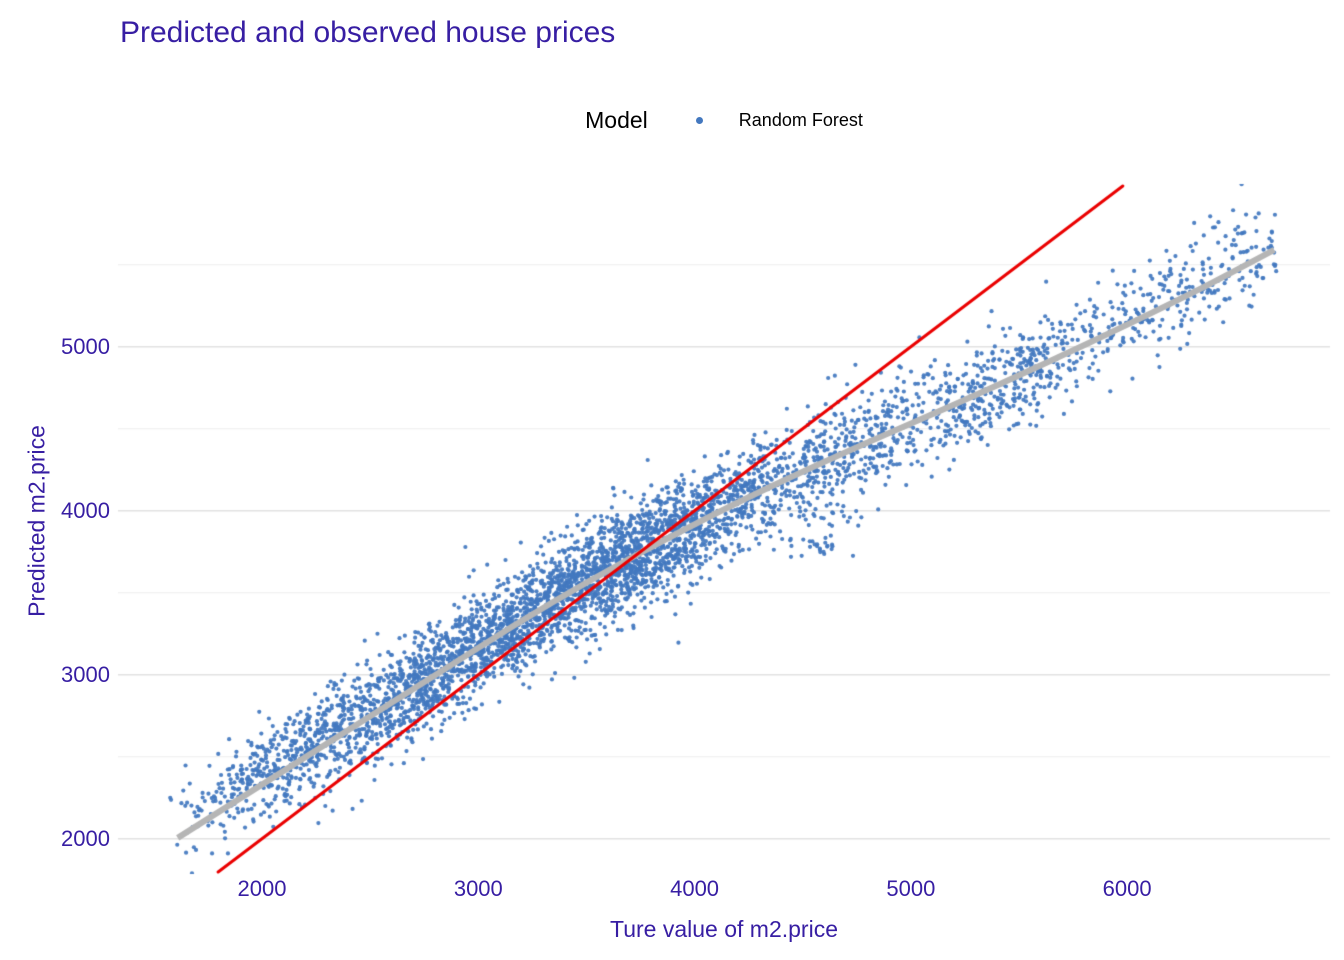 This screenshot has height=960, width=1344. Describe the element at coordinates (478, 888) in the screenshot. I see `x-tick-label: 3000` at that location.